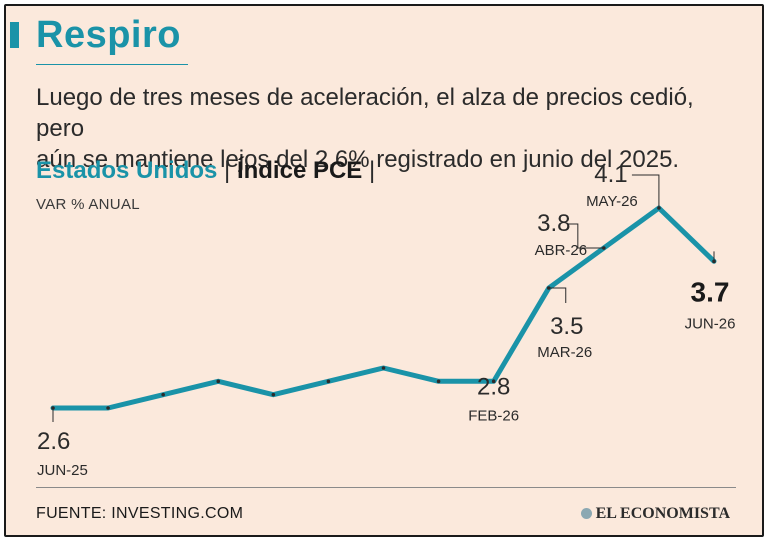  What do you see at coordinates (386, 487) in the screenshot?
I see `footer-divider` at bounding box center [386, 487].